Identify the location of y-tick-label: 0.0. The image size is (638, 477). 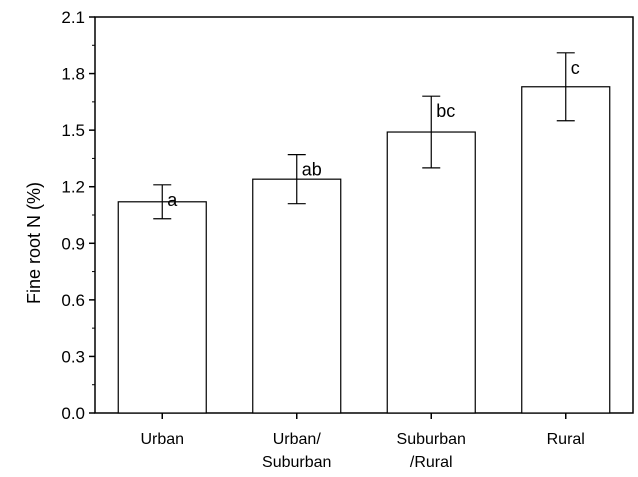
(73, 413).